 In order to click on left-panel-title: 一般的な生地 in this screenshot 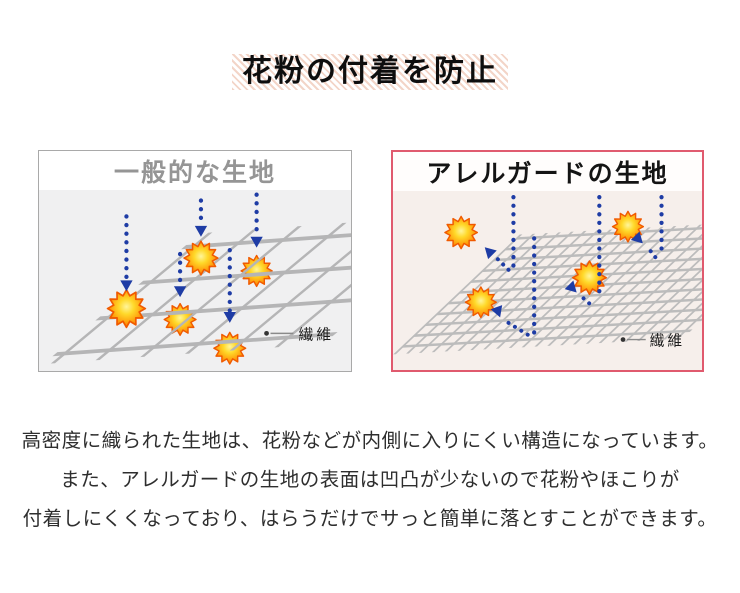, I will do `click(195, 170)`.